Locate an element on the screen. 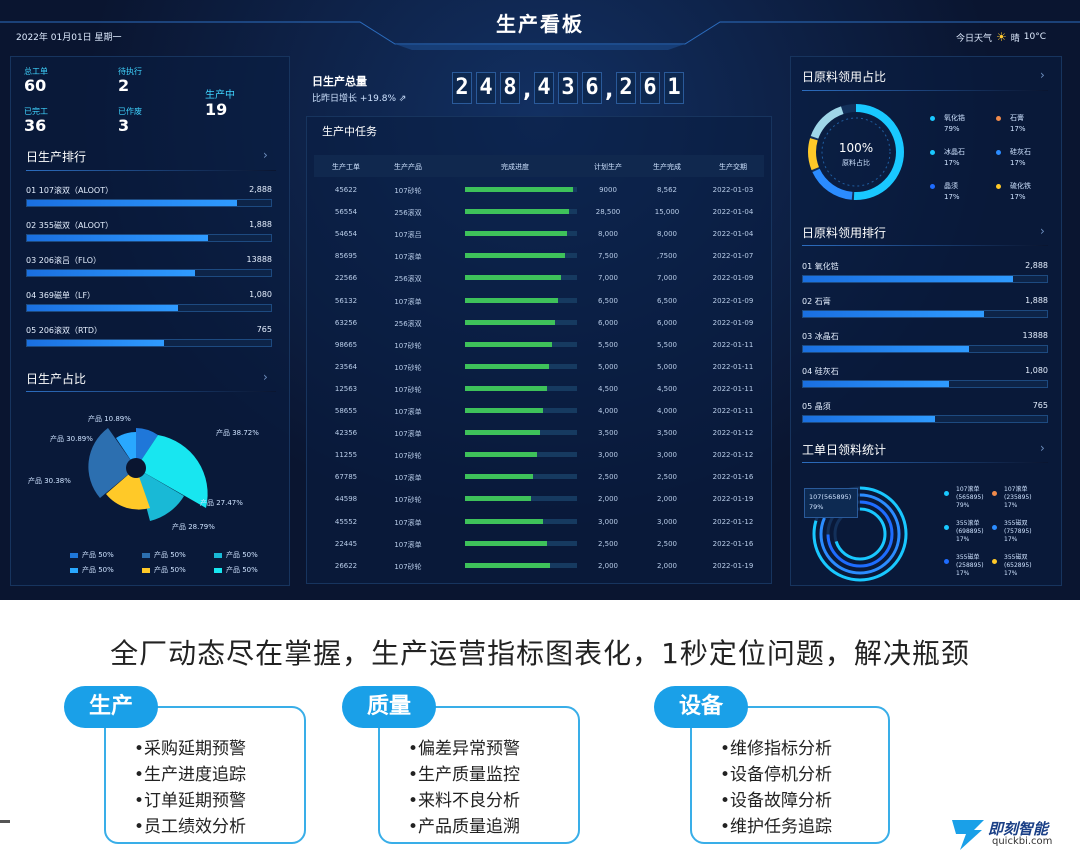 The width and height of the screenshot is (1080, 852). page-title: 生产看板 is located at coordinates (540, 24).